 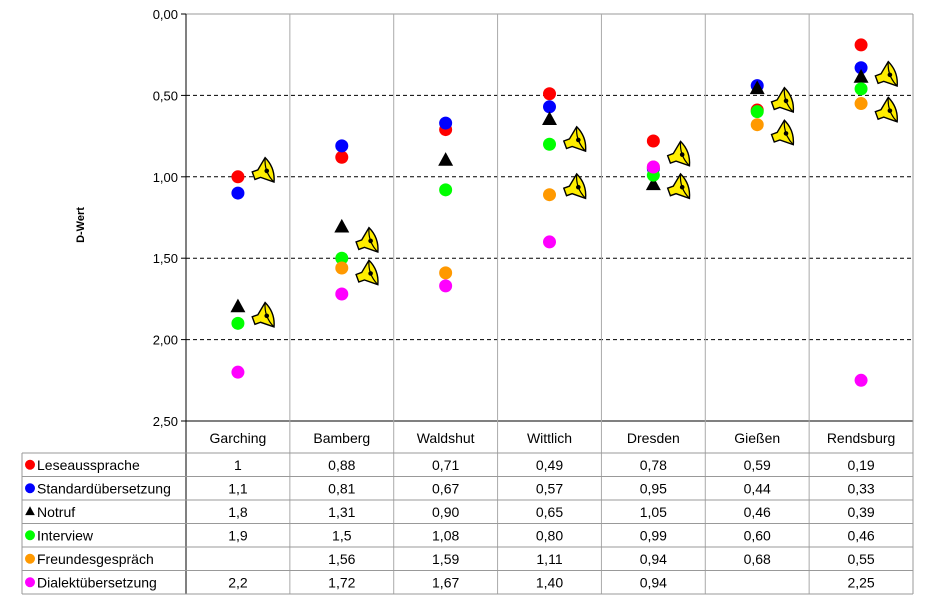 I want to click on legend-label: Dialektübersetzung, so click(x=97, y=582).